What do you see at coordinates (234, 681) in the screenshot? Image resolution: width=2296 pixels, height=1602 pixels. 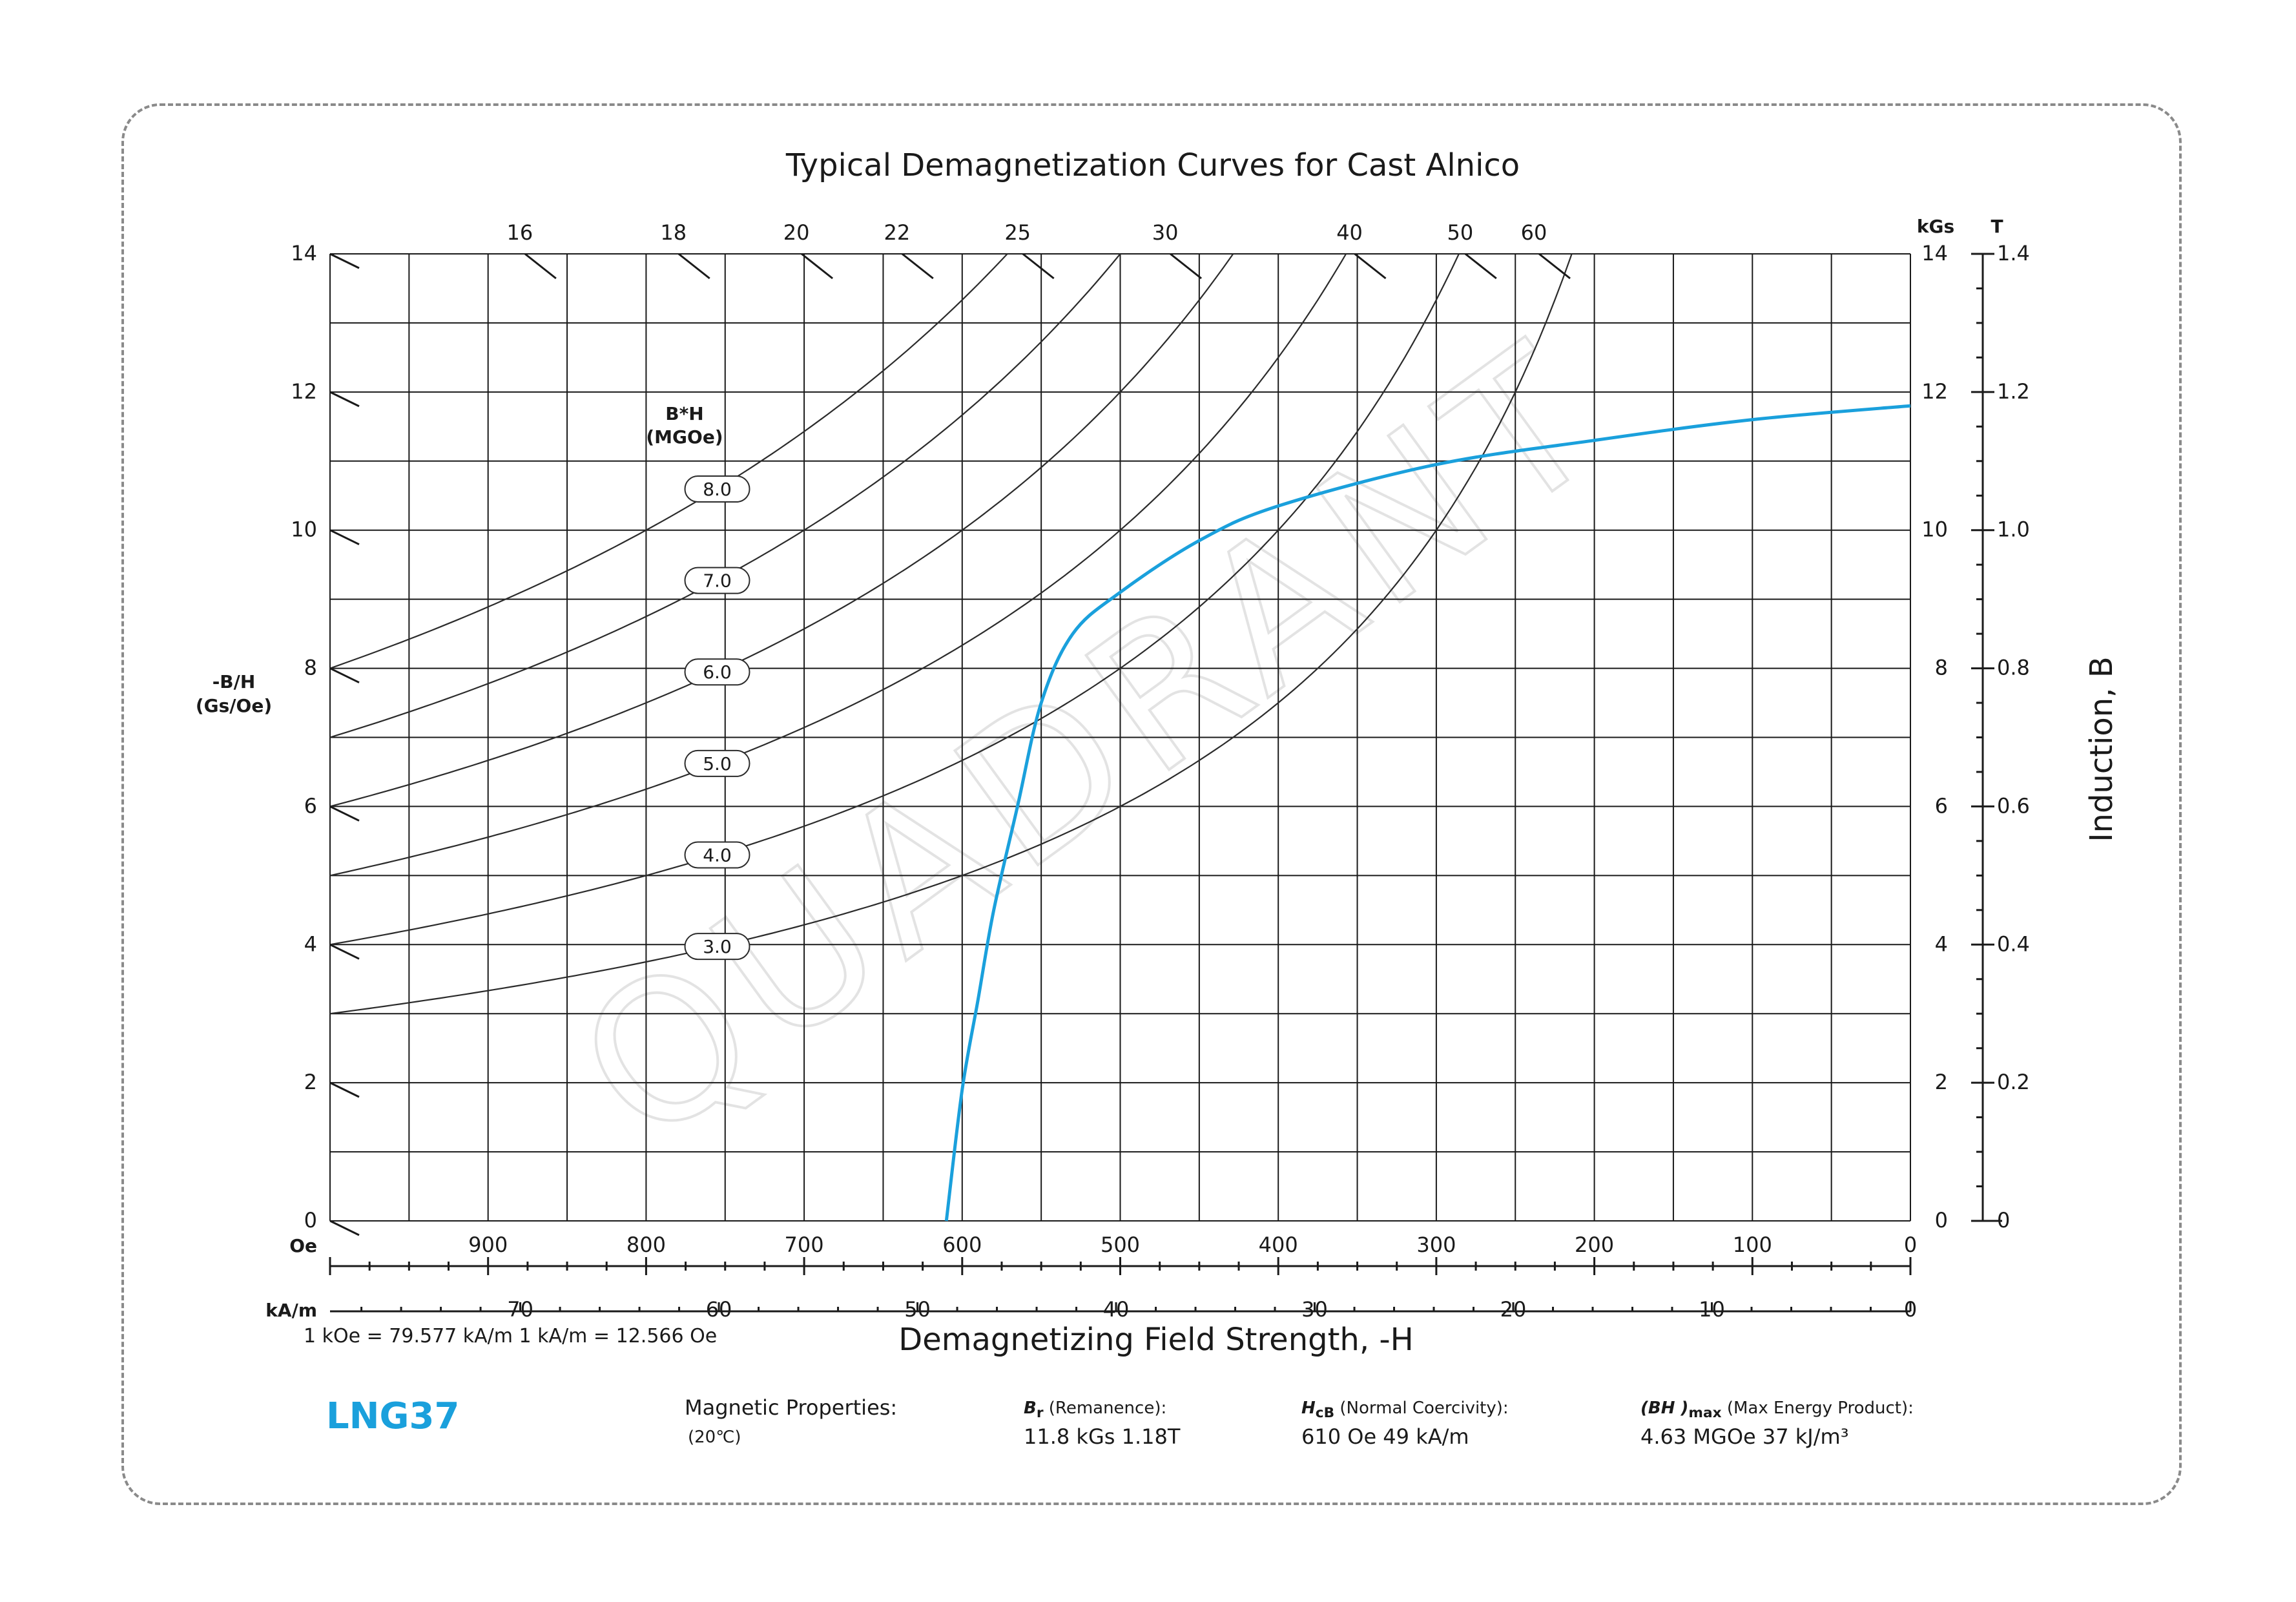 I see `left-ylabel-line1: -B/H` at bounding box center [234, 681].